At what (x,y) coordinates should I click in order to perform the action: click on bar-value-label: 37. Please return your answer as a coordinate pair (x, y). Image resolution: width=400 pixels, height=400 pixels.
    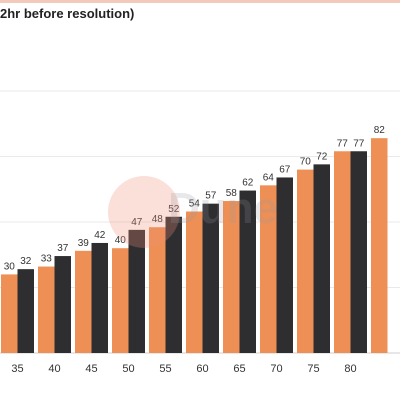
    Looking at the image, I should click on (63, 248).